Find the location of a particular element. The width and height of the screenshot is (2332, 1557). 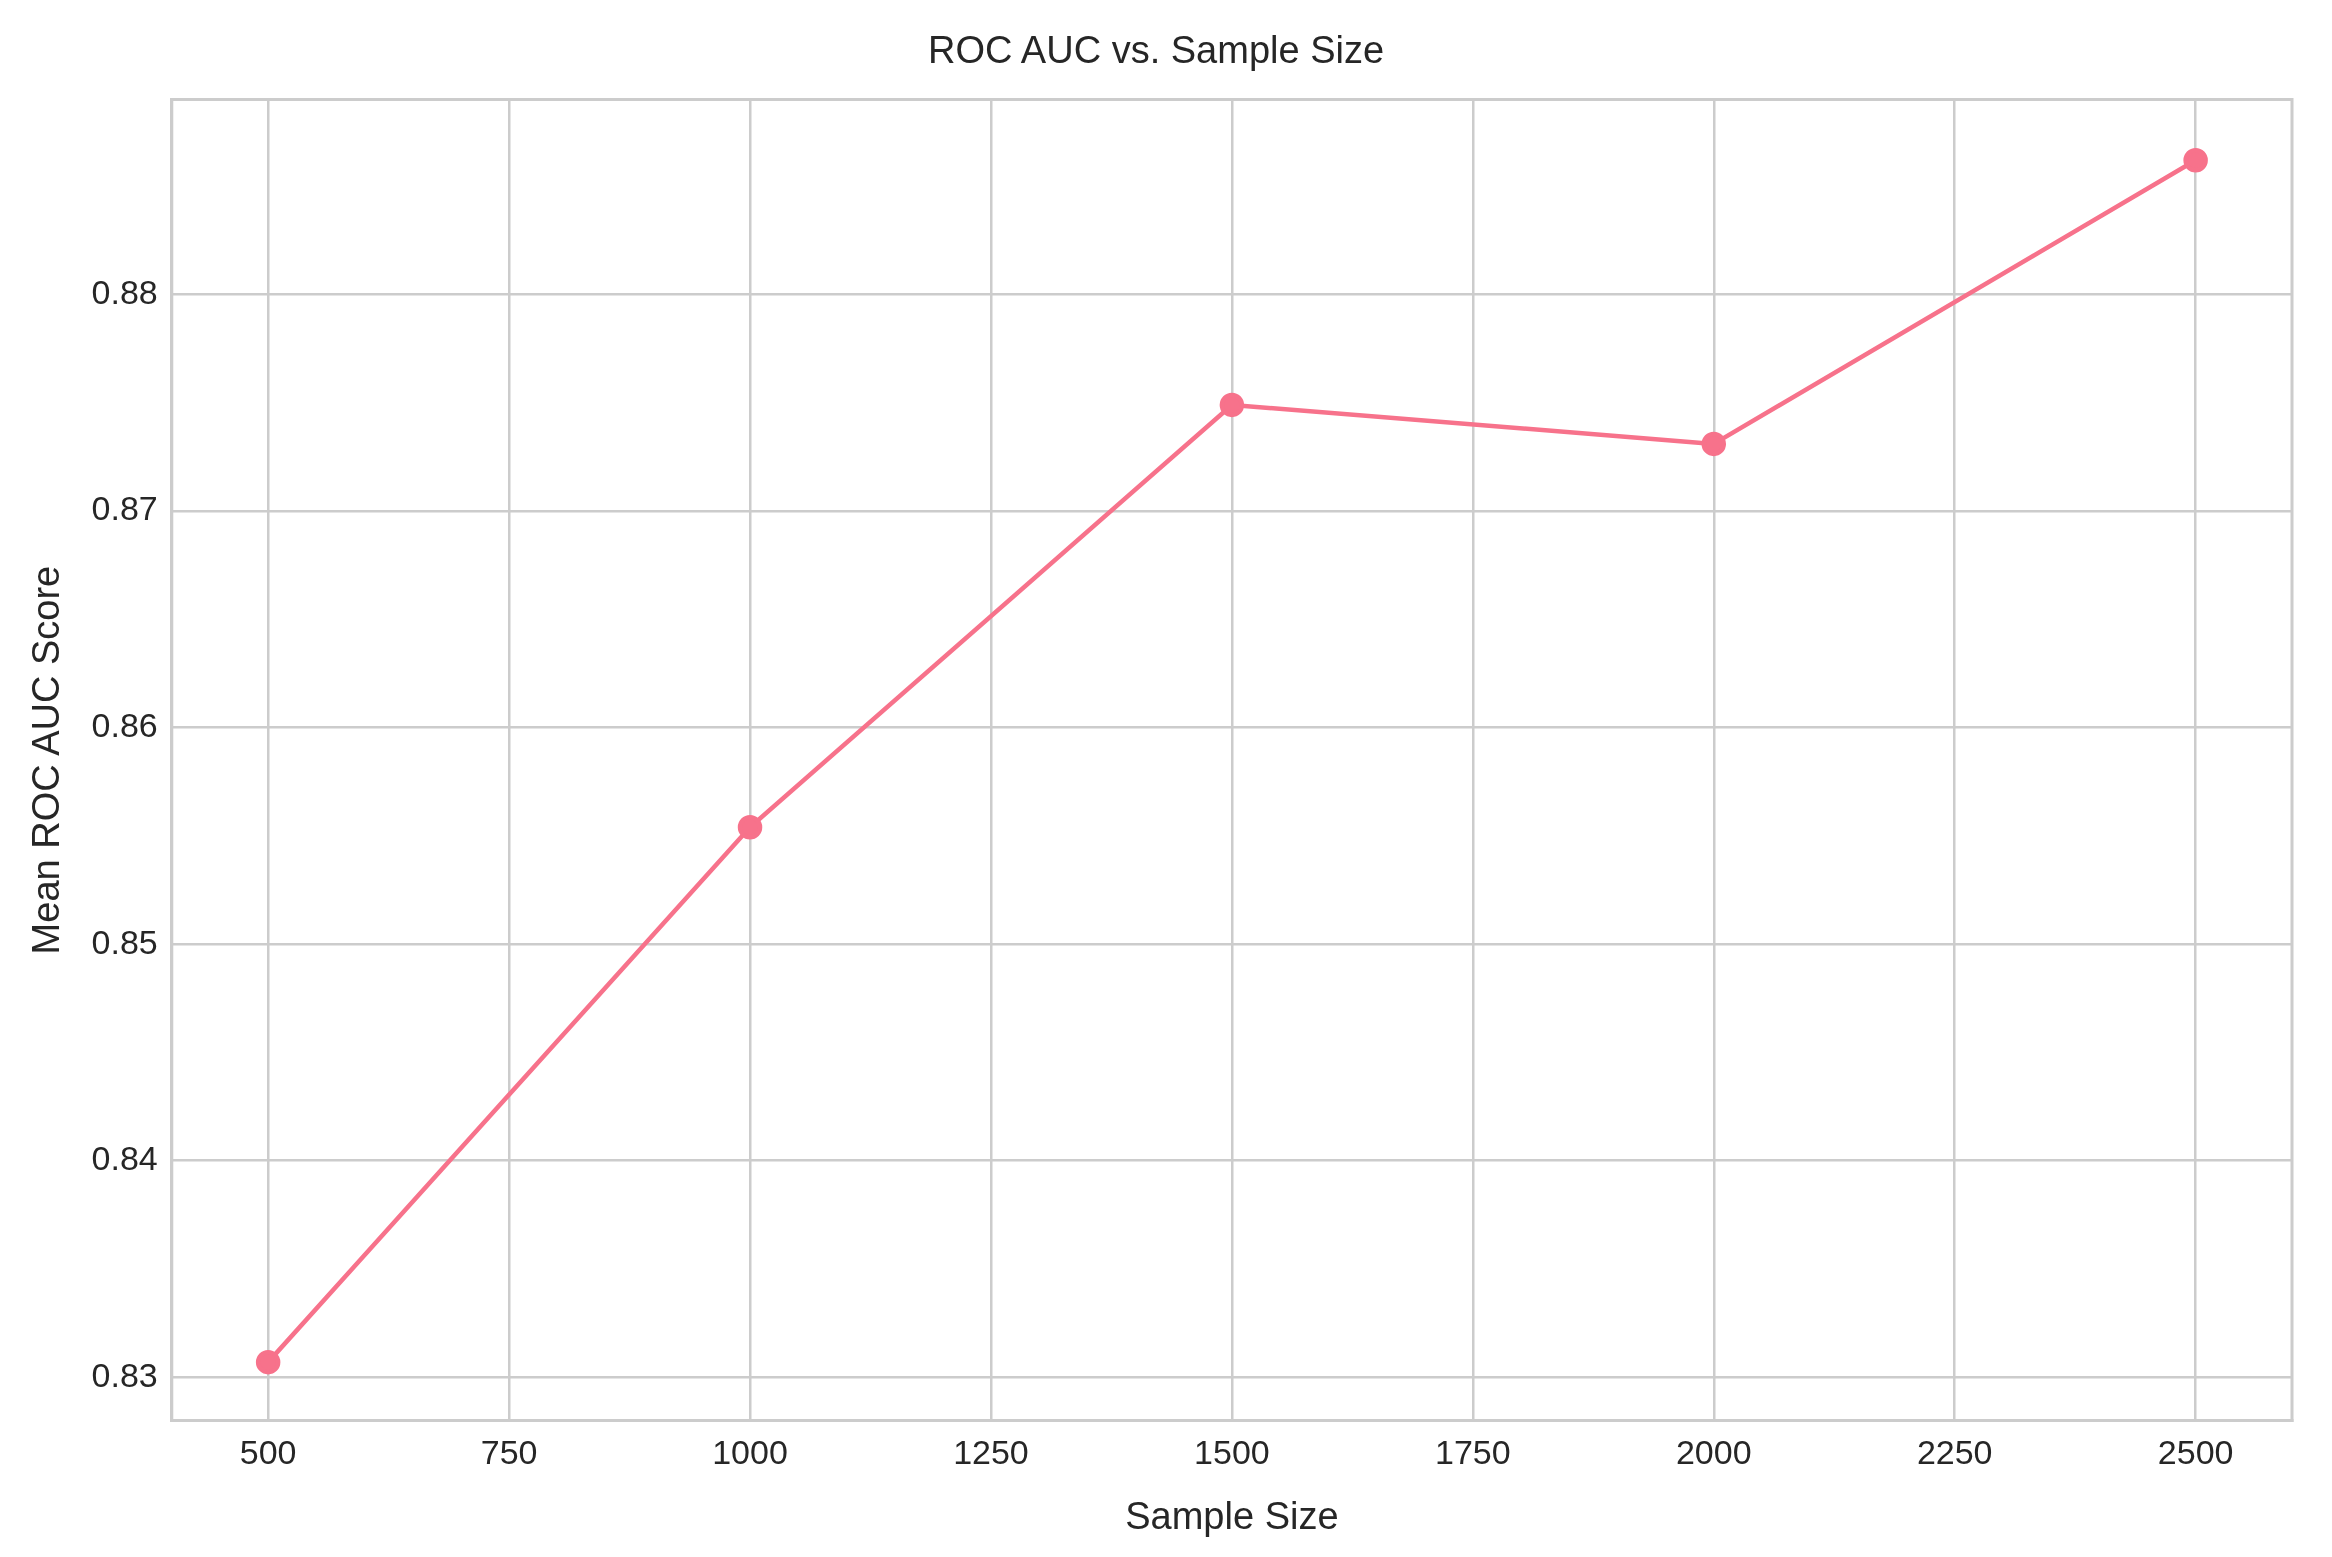

y-tick-label: 0.83 is located at coordinates (124, 1374).